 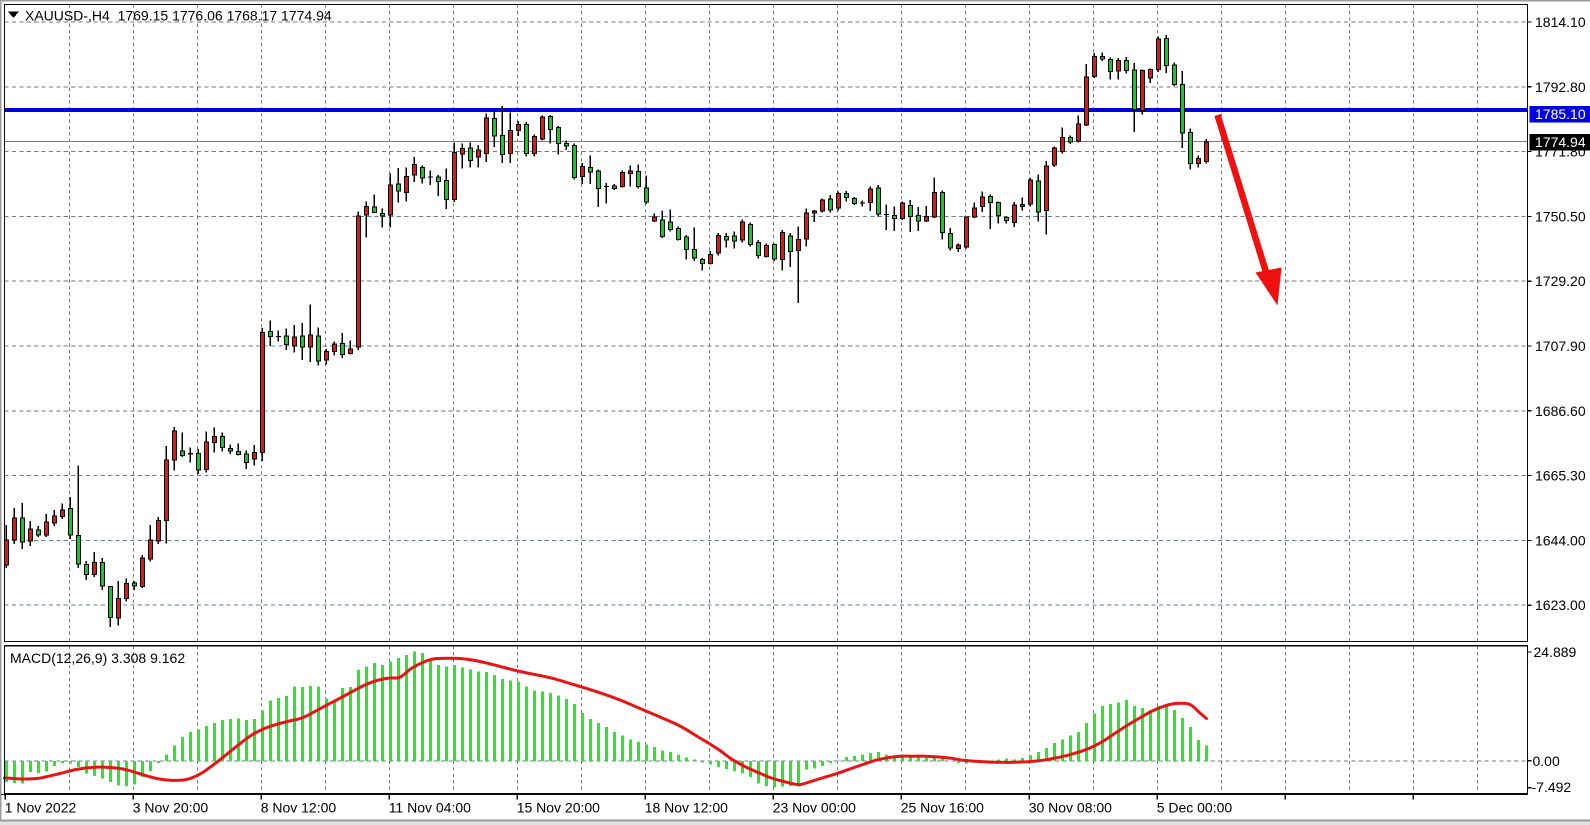 I want to click on svg-text: 24.889, so click(x=1555, y=652).